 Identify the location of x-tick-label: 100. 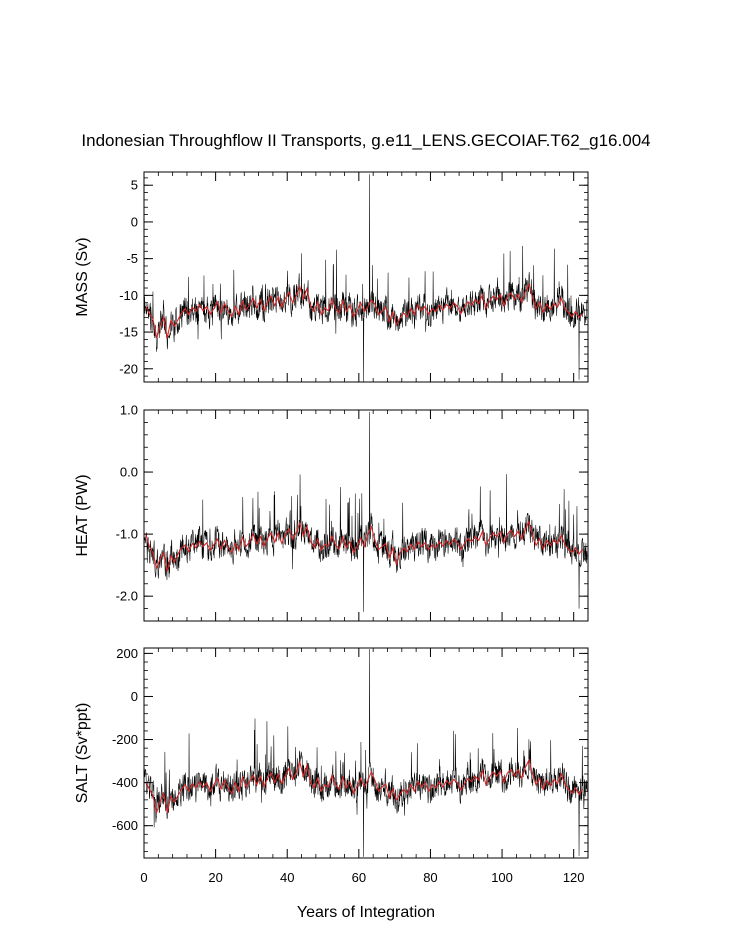
(502, 877).